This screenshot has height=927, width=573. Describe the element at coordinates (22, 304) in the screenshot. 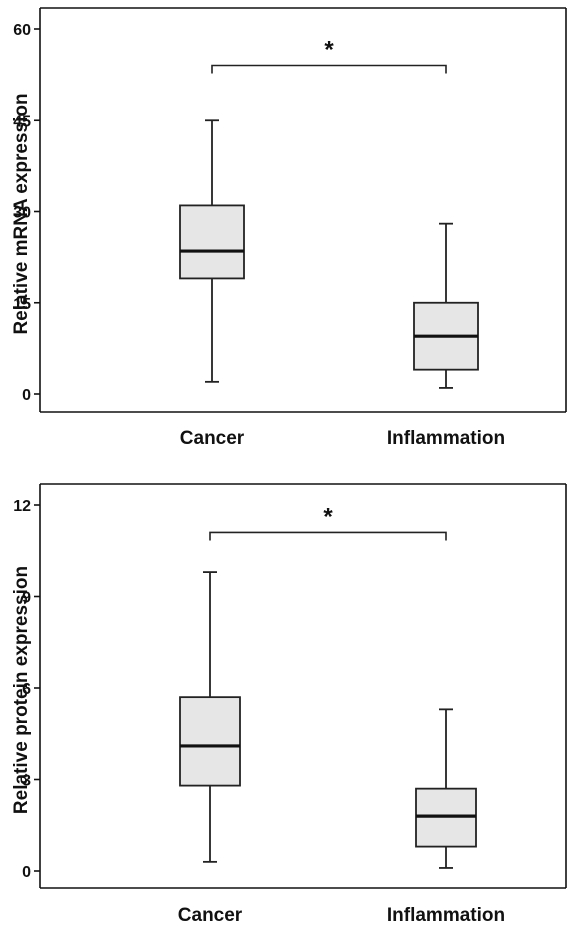

I see `y-tick-label: 15` at that location.